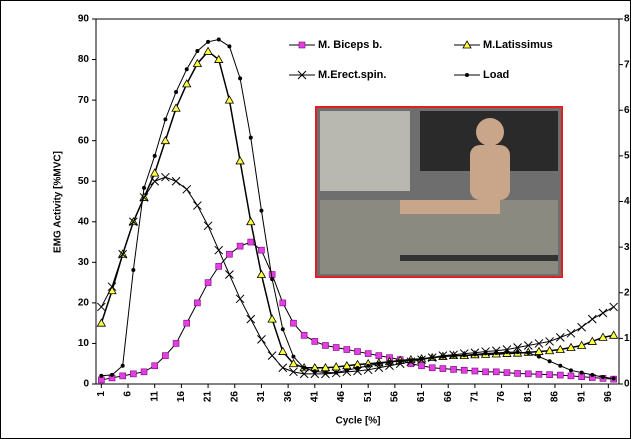  Describe the element at coordinates (448, 397) in the screenshot. I see `x-tick-label: 66` at that location.